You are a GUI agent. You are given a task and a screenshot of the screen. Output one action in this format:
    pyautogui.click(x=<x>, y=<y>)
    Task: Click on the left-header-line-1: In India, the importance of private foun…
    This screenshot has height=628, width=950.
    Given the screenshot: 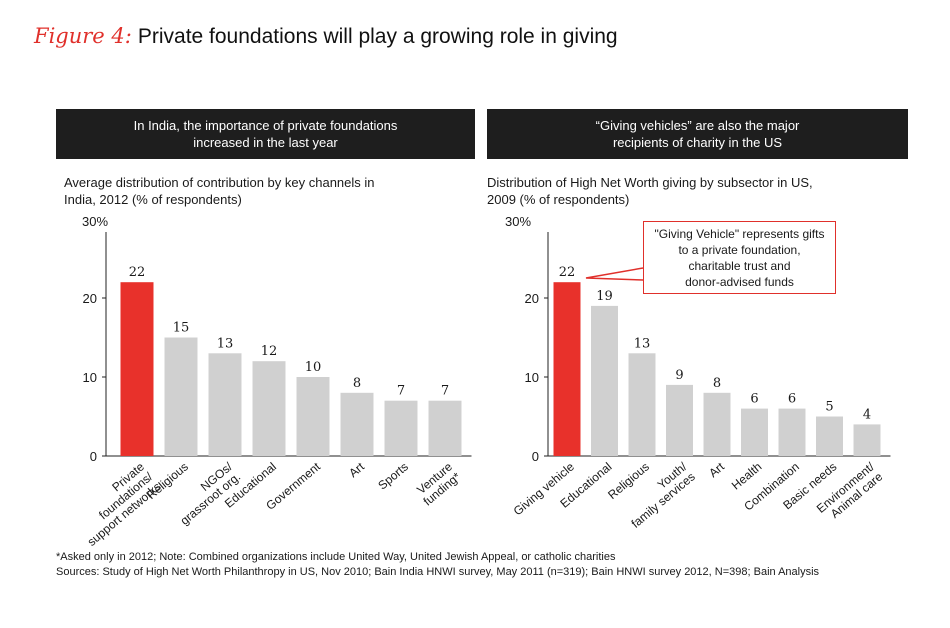 What is the action you would take?
    pyautogui.click(x=265, y=125)
    